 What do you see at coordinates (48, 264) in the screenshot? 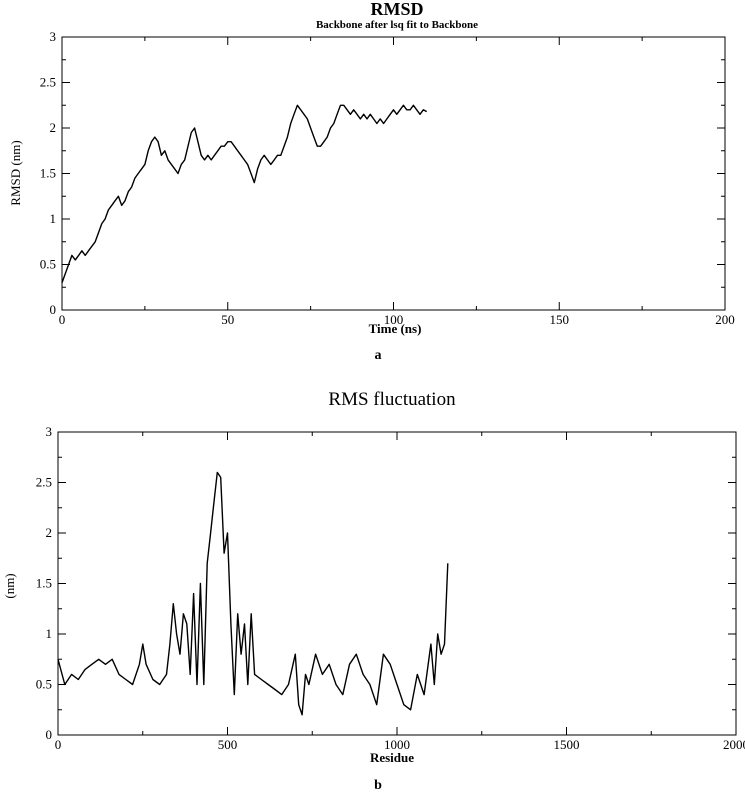
I see `rmsd-y-tick-label: 0.5` at bounding box center [48, 264].